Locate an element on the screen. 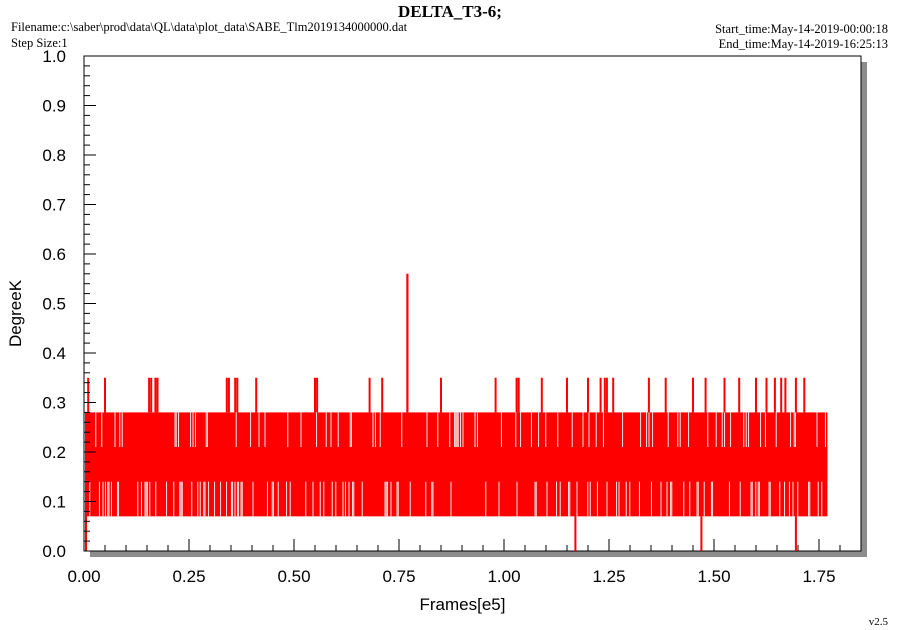 Image resolution: width=900 pixels, height=630 pixels. y-tick-label: 0.2 is located at coordinates (54, 452).